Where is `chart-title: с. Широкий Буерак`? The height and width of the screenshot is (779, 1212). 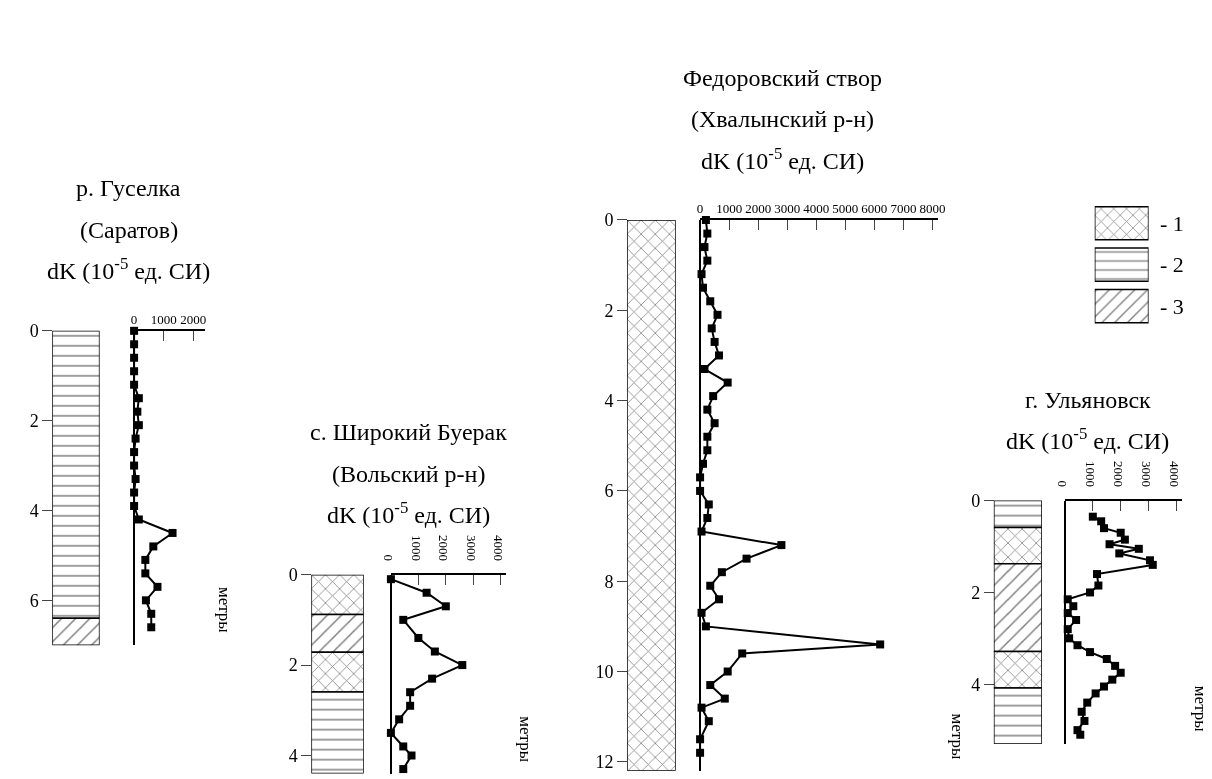
chart-title: с. Широкий Буерак is located at coordinates (409, 432).